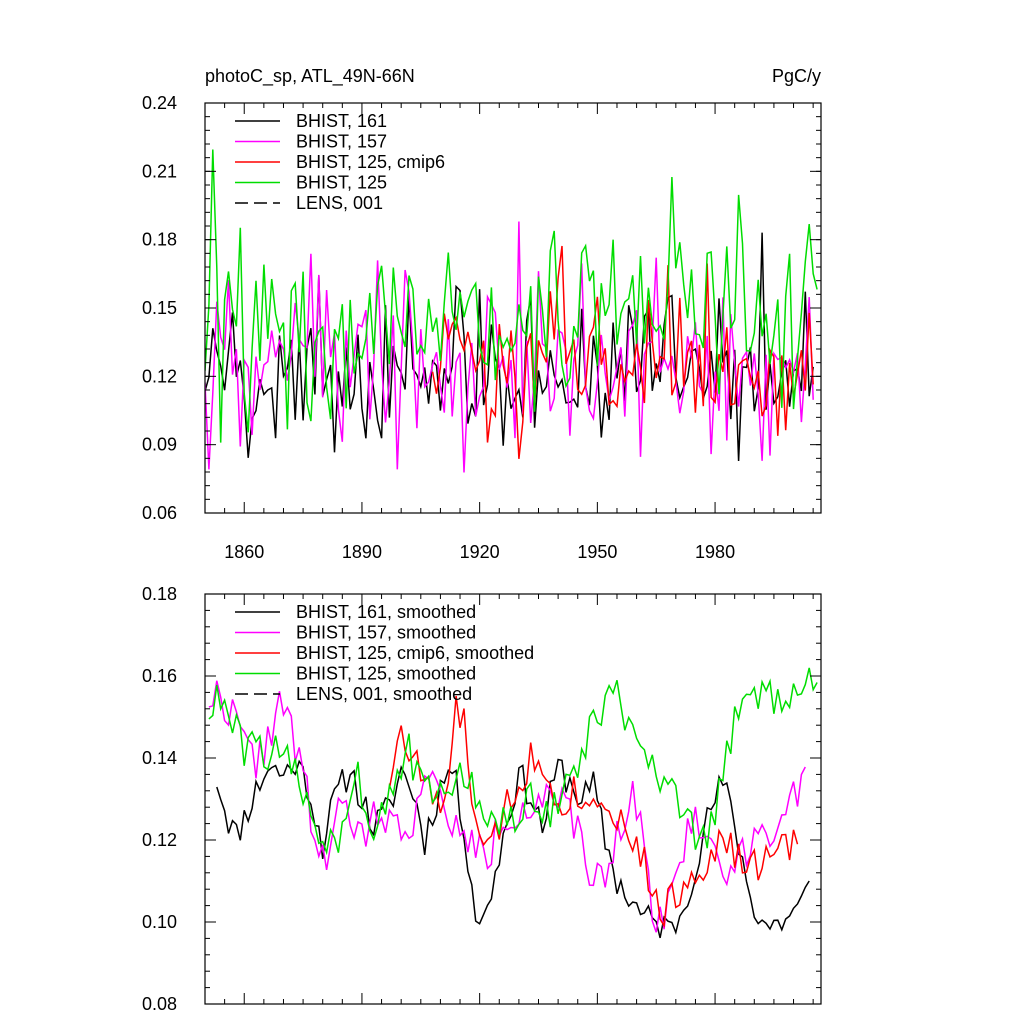  I want to click on legend-label: LENS, 001, so click(339, 203).